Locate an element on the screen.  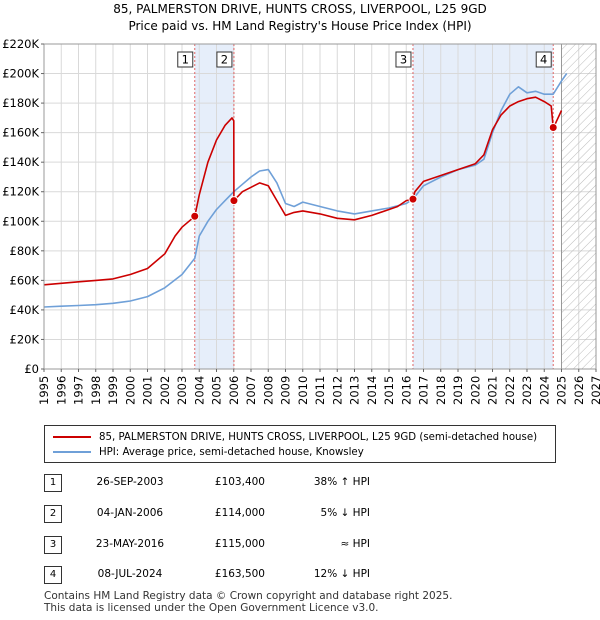
x-tick-label: 2002 is located at coordinates (165, 390).